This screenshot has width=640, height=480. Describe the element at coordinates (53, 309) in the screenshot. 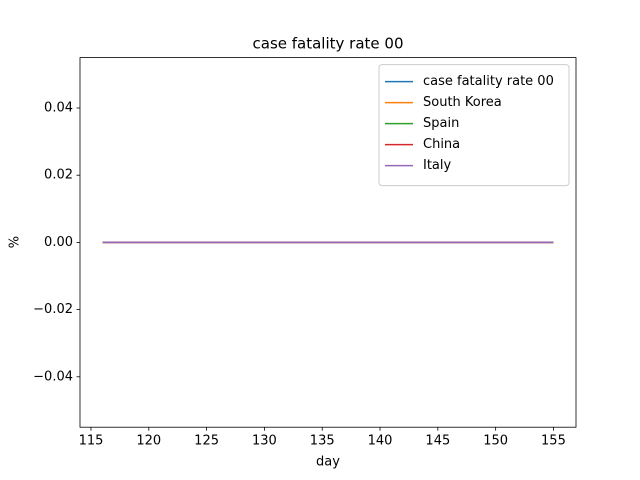

I see `y-tick-label: −0.02` at that location.